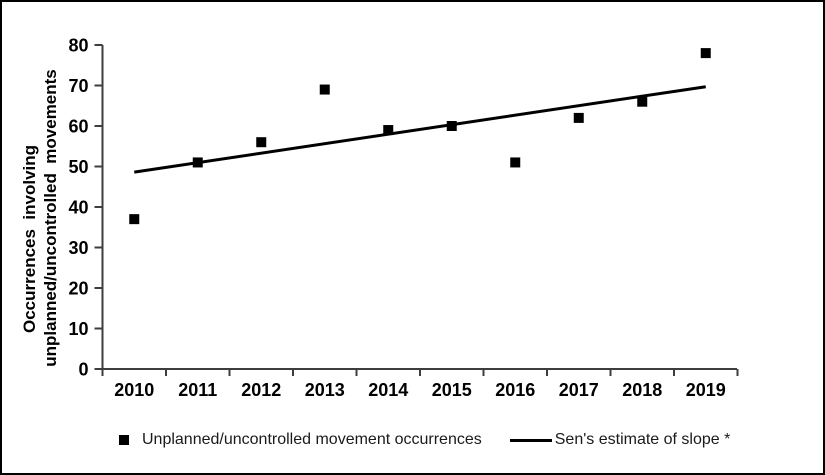 This screenshot has height=475, width=825. Describe the element at coordinates (78, 86) in the screenshot. I see `y-tick-label: 70` at that location.